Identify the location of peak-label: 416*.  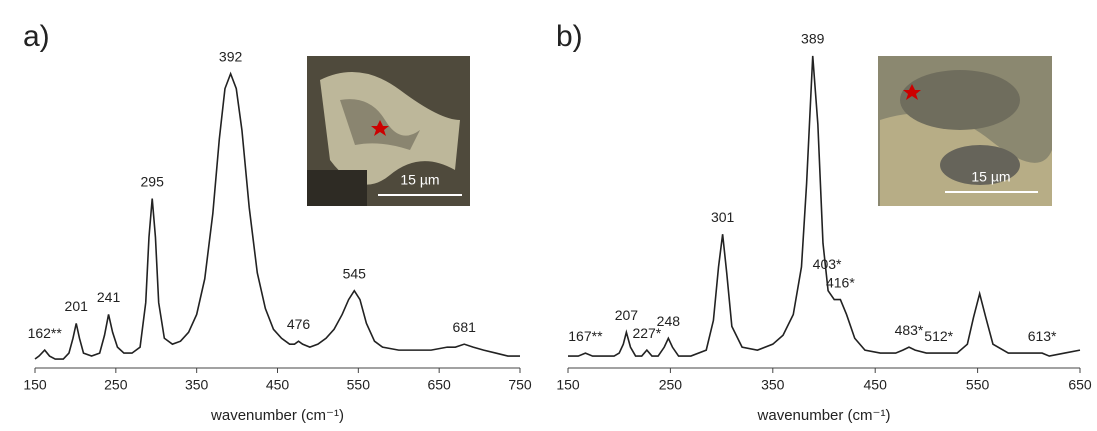
(840, 282).